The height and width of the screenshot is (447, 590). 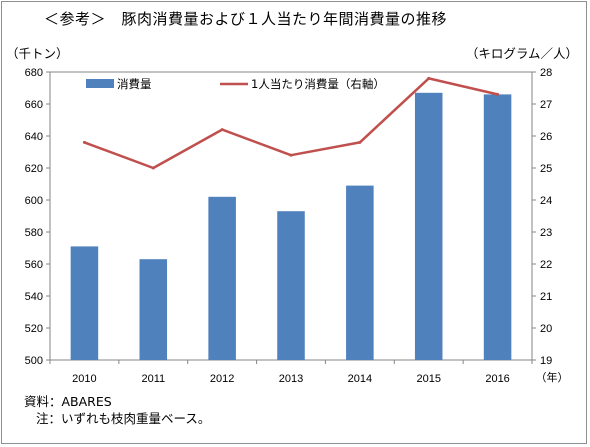 What do you see at coordinates (546, 361) in the screenshot?
I see `right-axis-tick-label: 19` at bounding box center [546, 361].